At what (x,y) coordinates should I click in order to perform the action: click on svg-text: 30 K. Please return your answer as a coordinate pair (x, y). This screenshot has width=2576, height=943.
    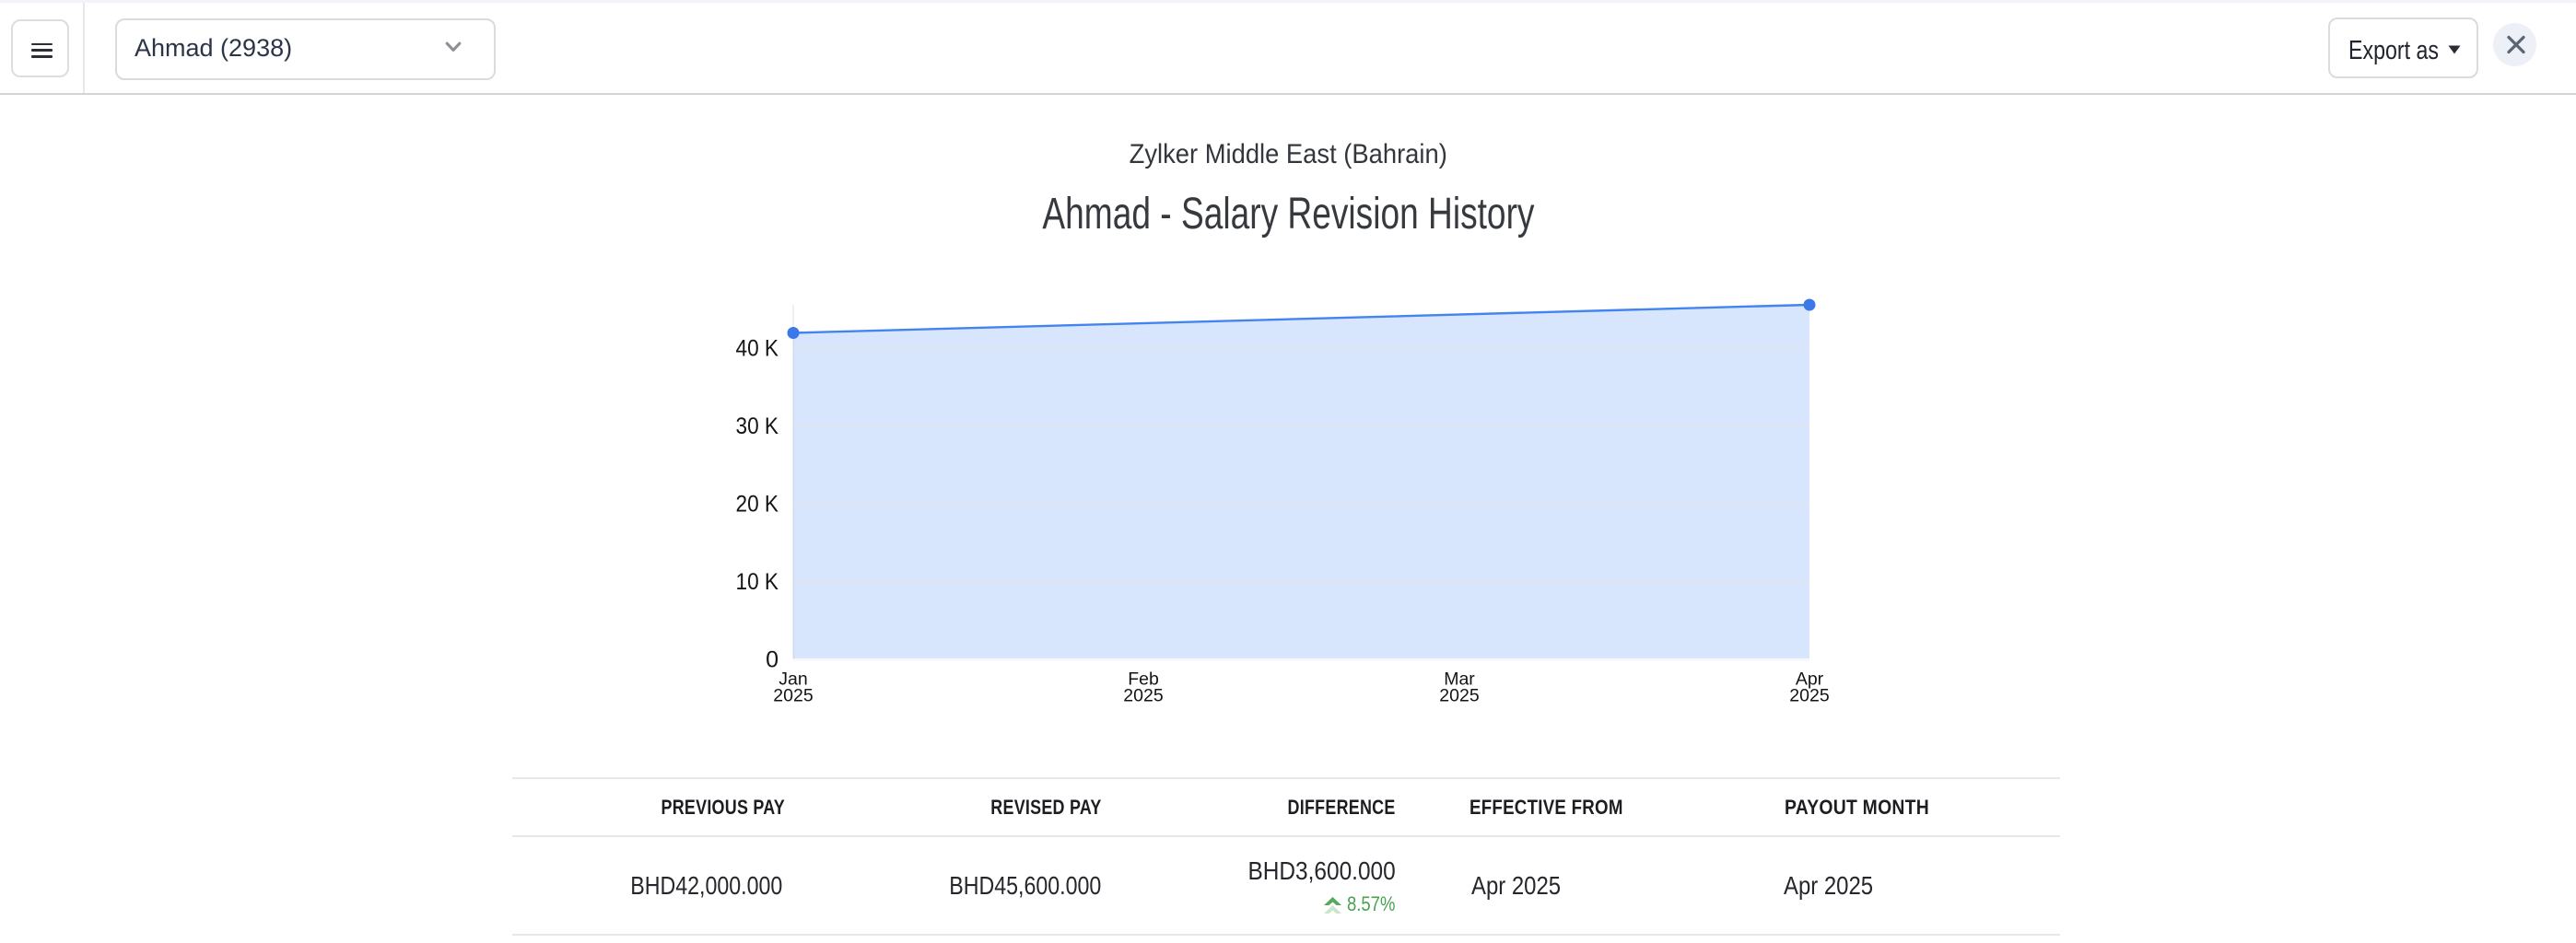
    Looking at the image, I should click on (757, 426).